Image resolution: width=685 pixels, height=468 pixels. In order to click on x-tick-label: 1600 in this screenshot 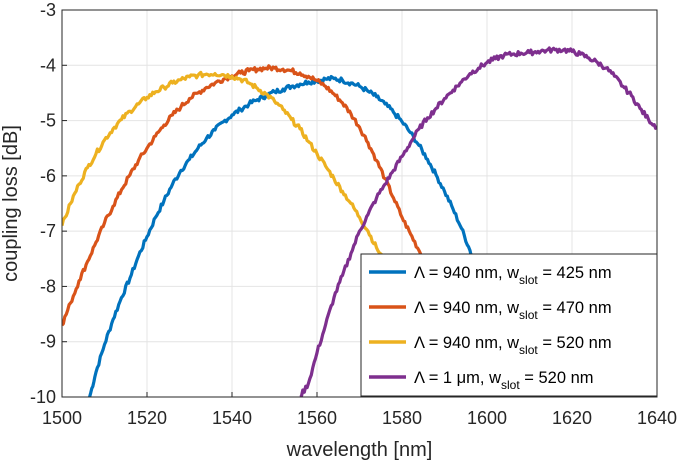, I will do `click(487, 418)`.